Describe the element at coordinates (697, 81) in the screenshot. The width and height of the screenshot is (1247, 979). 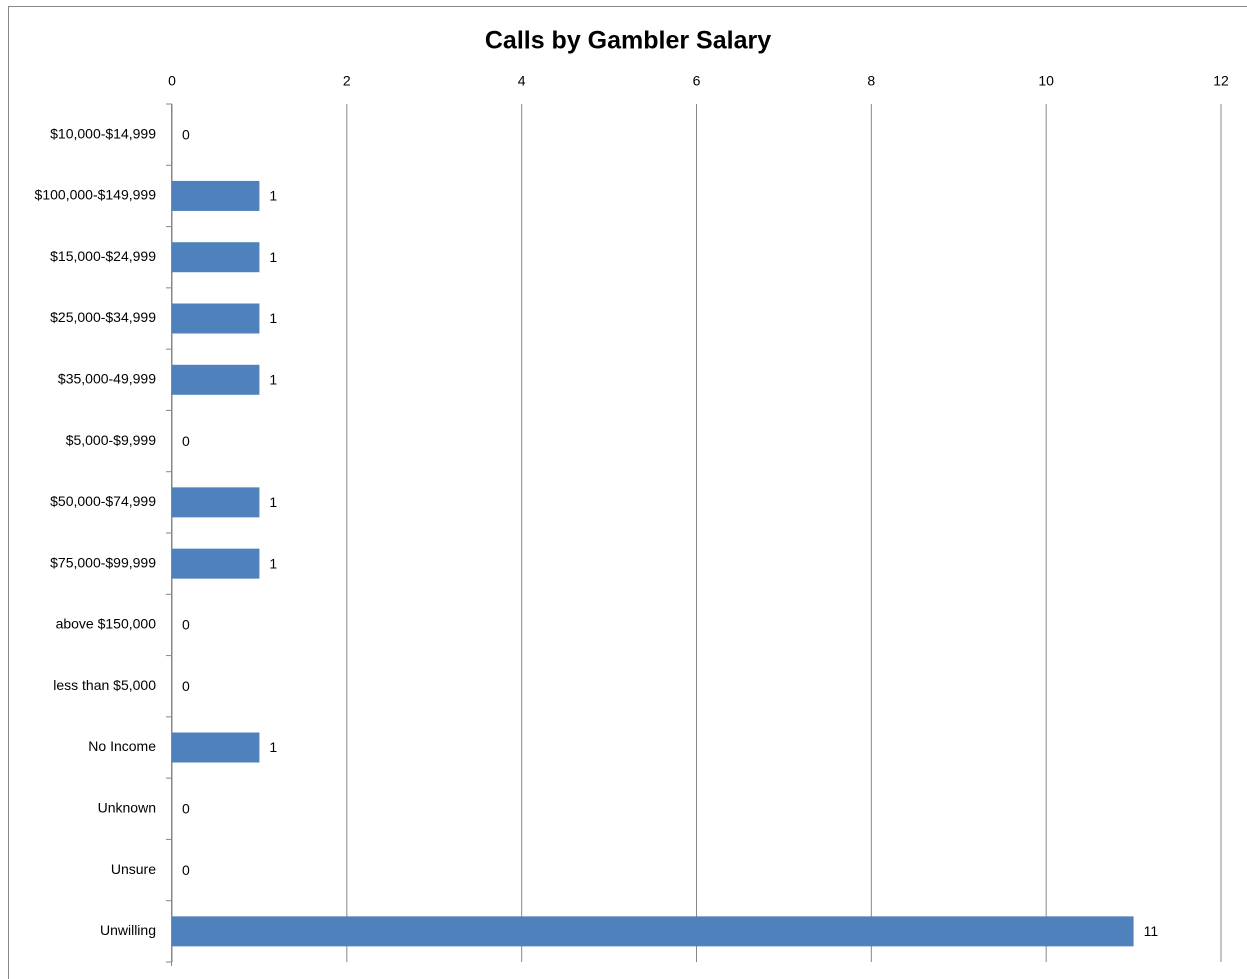
I see `x-tick-label: 6` at that location.